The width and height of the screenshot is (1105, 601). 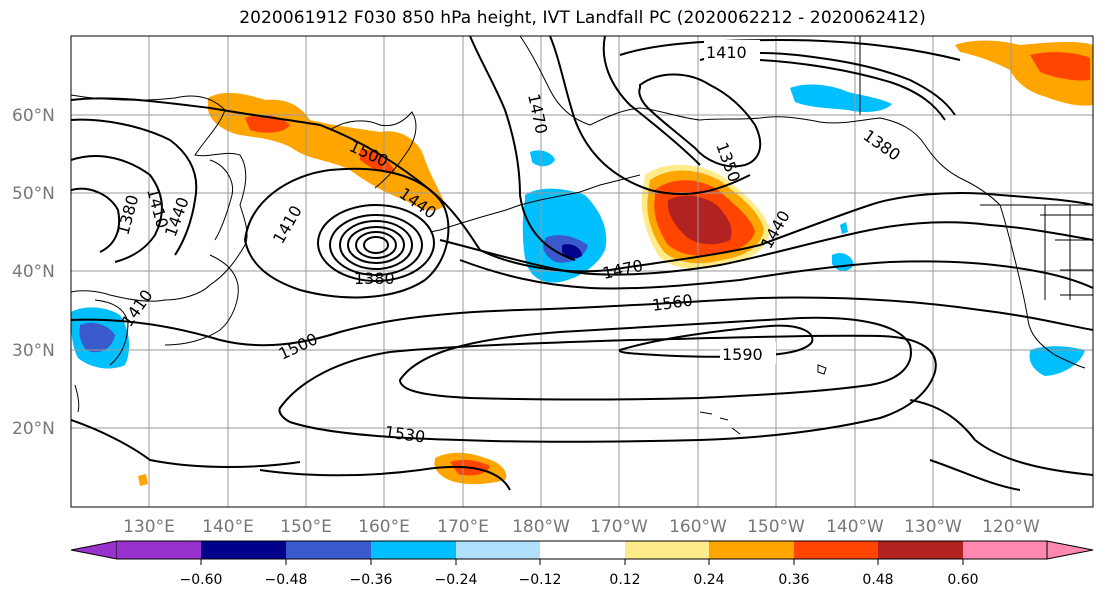 I want to click on colorbar-tick: −0.48, so click(x=286, y=580).